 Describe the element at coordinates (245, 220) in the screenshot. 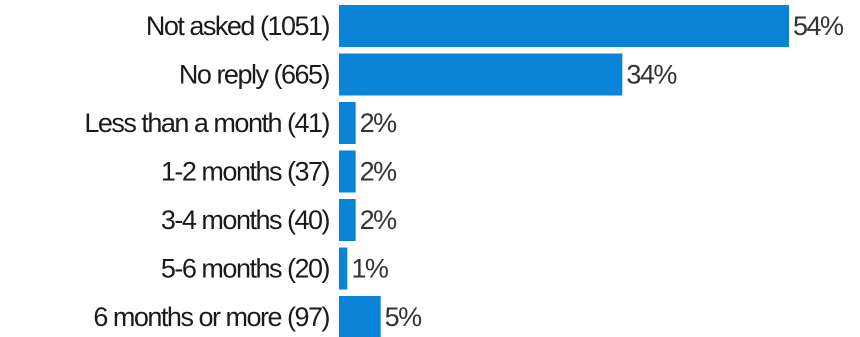

I see `category-label: 3-4 months (40)` at that location.